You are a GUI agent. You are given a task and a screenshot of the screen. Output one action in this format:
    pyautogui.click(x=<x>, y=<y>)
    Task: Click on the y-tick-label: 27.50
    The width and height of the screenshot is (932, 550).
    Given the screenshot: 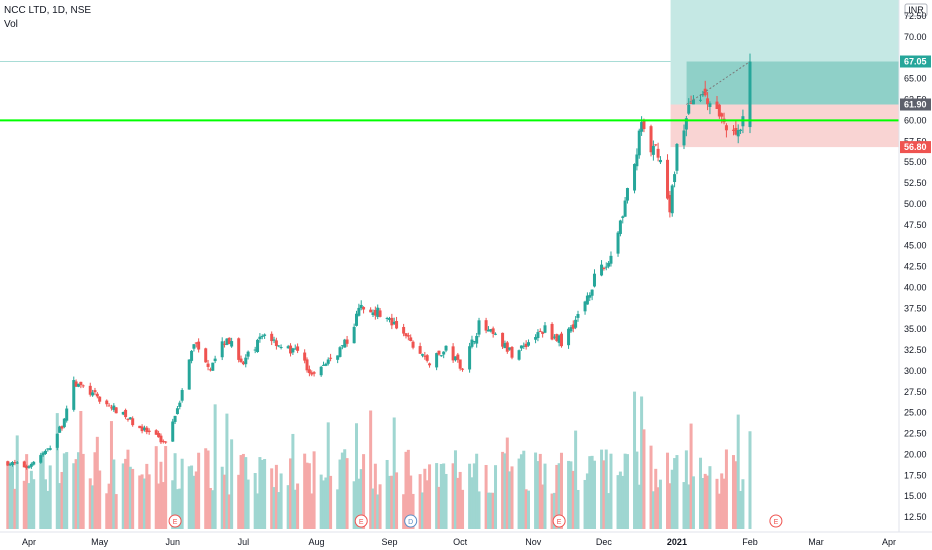 What is the action you would take?
    pyautogui.click(x=915, y=392)
    